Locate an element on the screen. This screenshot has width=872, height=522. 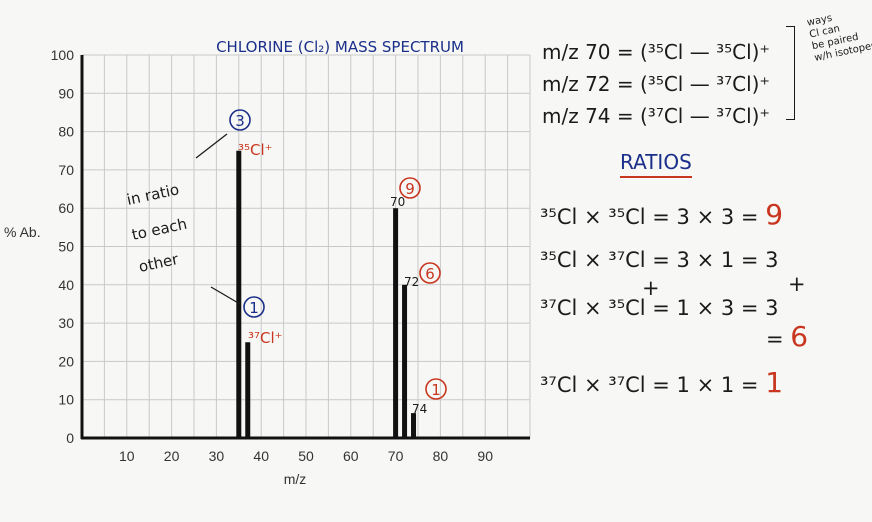
ratio-line-3: ³⁷Cl × ³⁵Cl = 1 × 3 = 3 is located at coordinates (659, 308).